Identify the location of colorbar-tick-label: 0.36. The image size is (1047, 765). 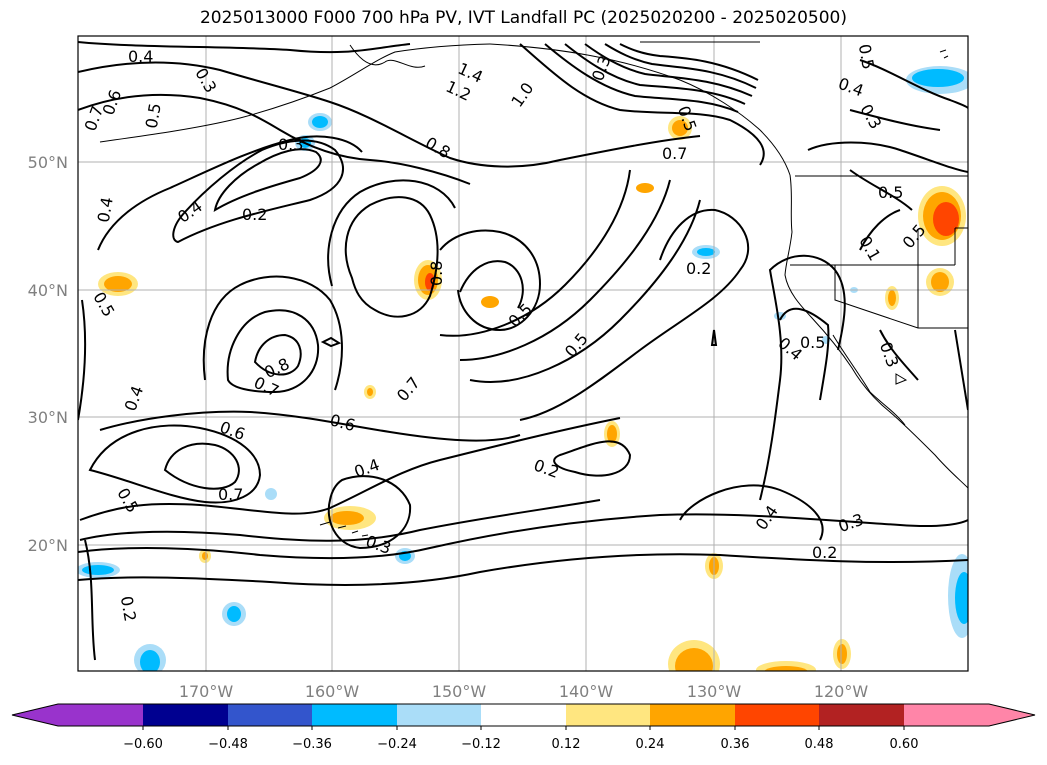
(735, 744).